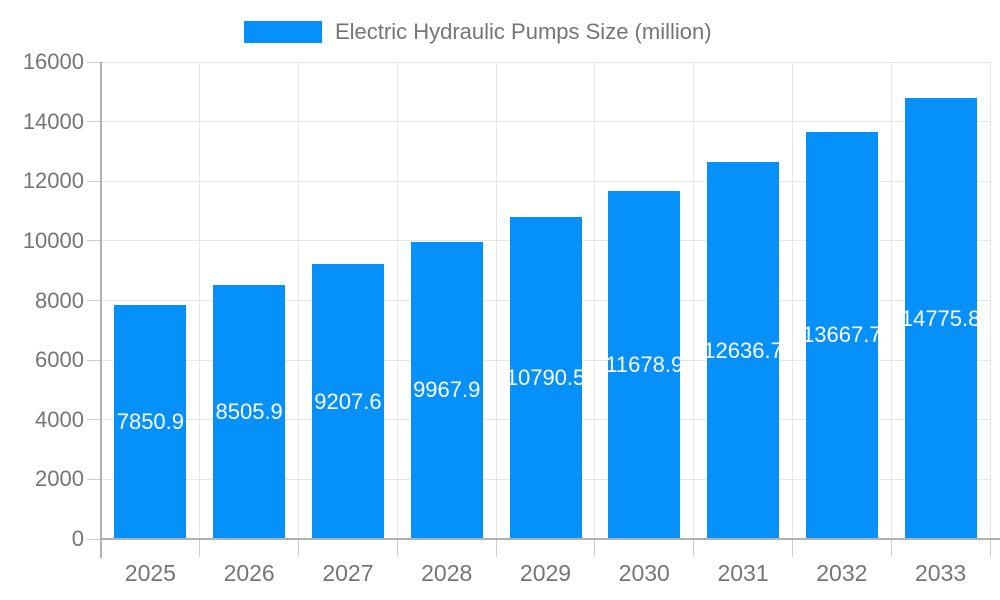  Describe the element at coordinates (101, 310) in the screenshot. I see `y-axis-line` at that location.